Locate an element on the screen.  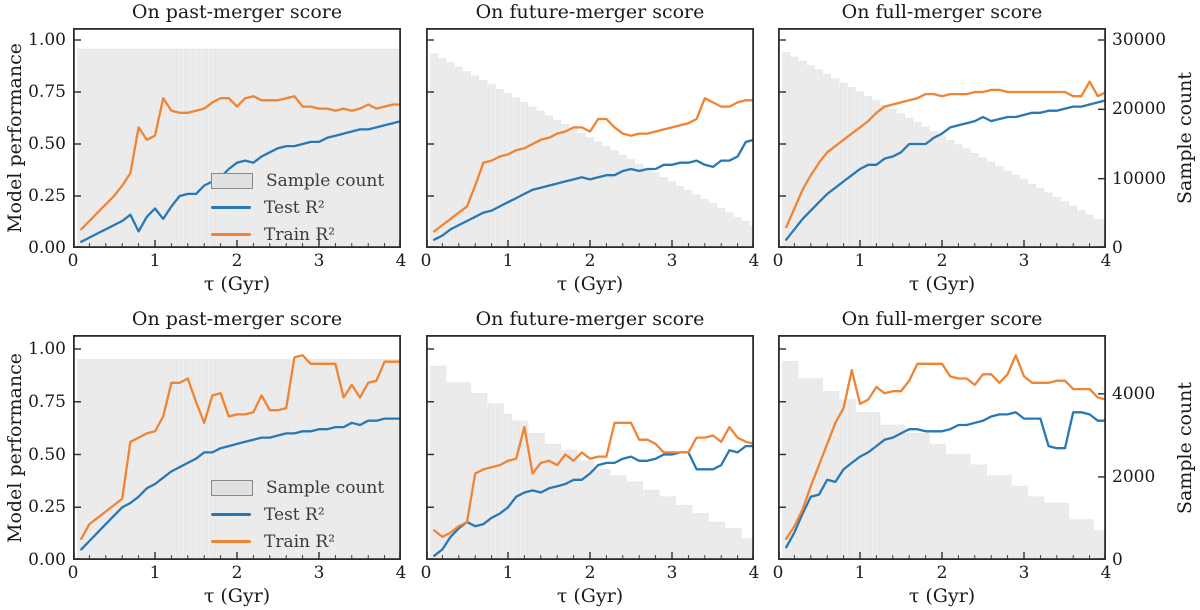
subplot-title: On full-merger score is located at coordinates (942, 319).